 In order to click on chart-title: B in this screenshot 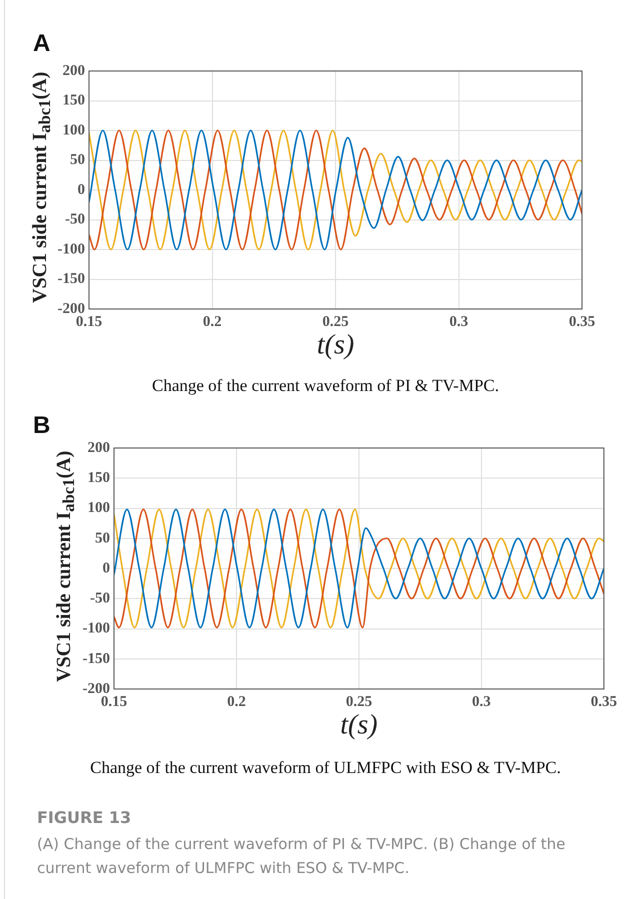, I will do `click(41, 426)`.